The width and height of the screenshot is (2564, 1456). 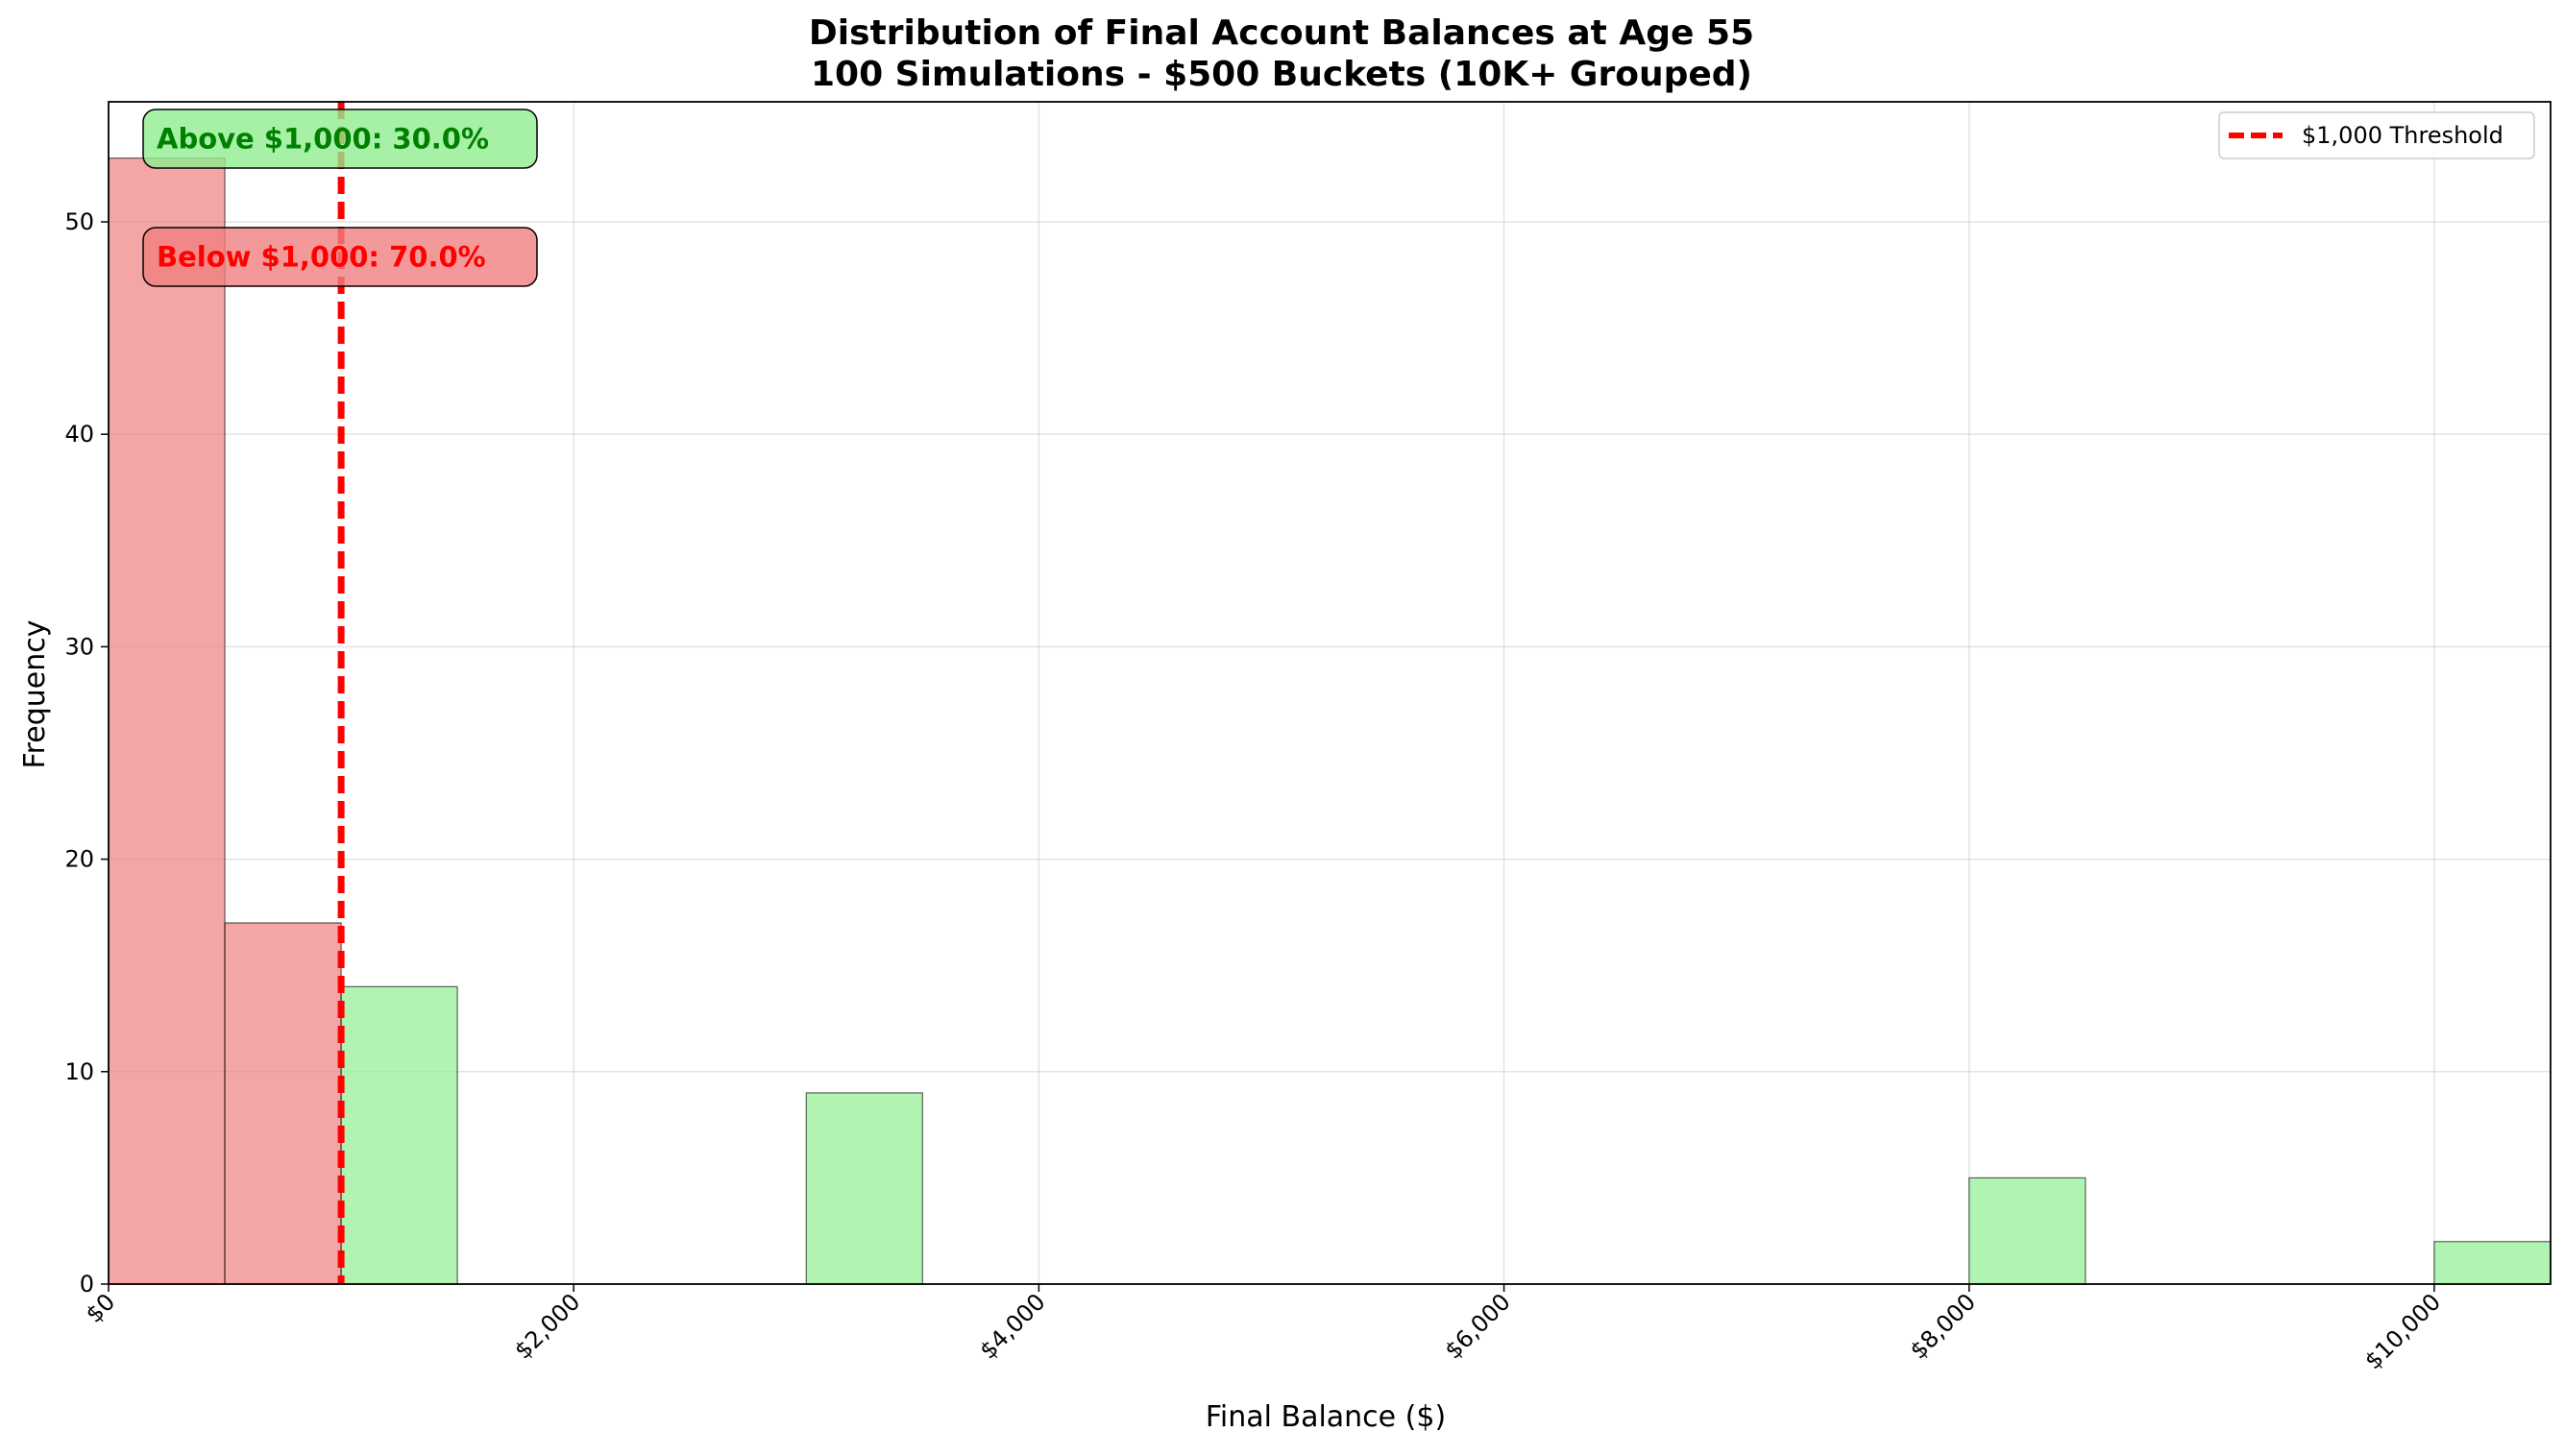 What do you see at coordinates (87, 1284) in the screenshot?
I see `y-tick-label: 0` at bounding box center [87, 1284].